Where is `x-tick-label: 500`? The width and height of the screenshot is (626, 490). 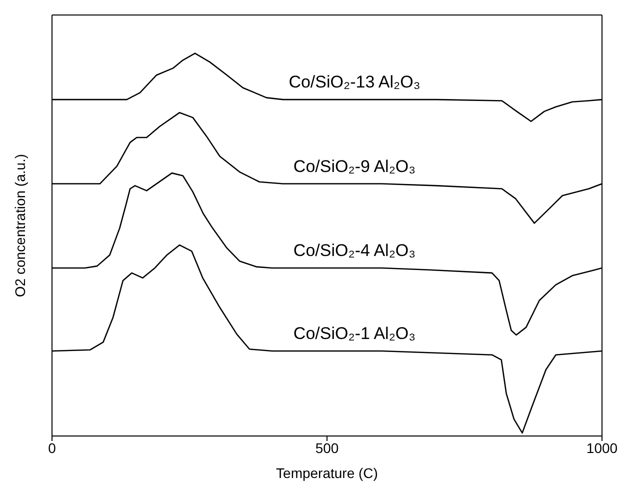 x-tick-label: 500 is located at coordinates (327, 448).